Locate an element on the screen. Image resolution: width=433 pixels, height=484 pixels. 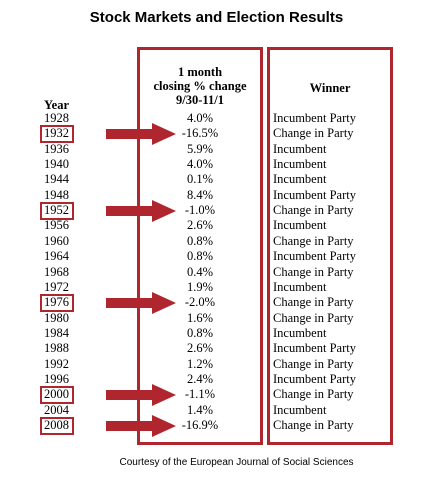
year-cell: 1972 is located at coordinates (56, 286).